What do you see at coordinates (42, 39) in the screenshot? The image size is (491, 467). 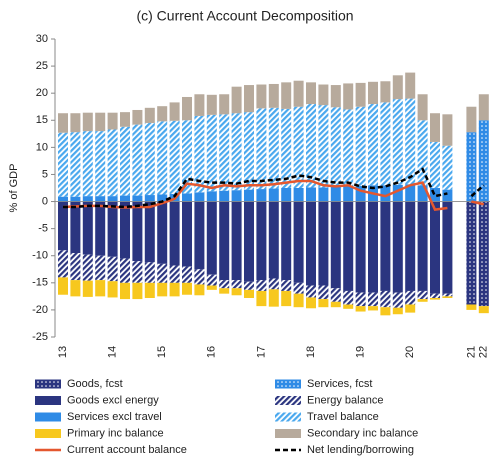 I see `y-tick-label: 30` at bounding box center [42, 39].